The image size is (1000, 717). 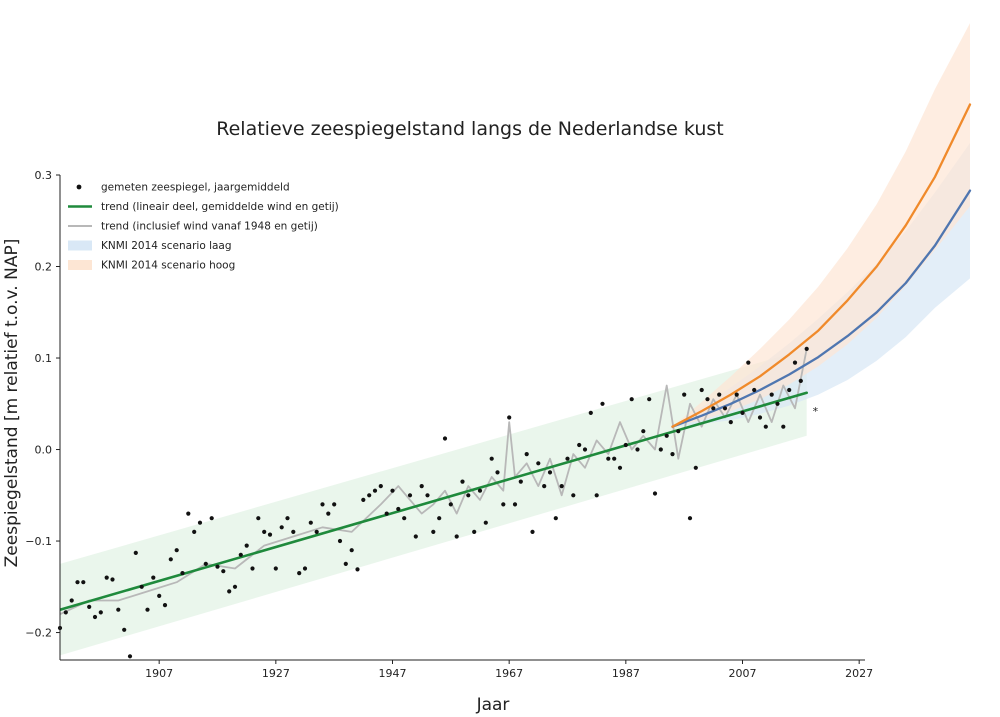 What do you see at coordinates (159, 673) in the screenshot?
I see `x-tick-label: 1907` at bounding box center [159, 673].